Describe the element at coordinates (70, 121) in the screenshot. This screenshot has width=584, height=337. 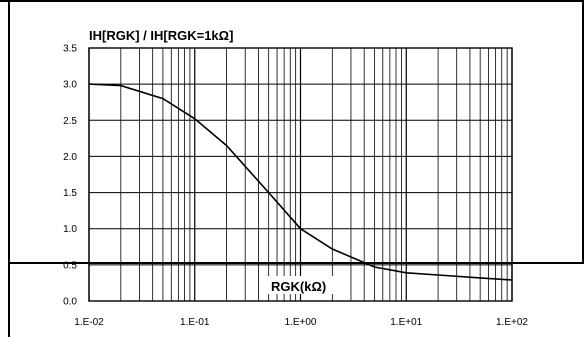
I see `y-tick-label: 2.5` at that location.